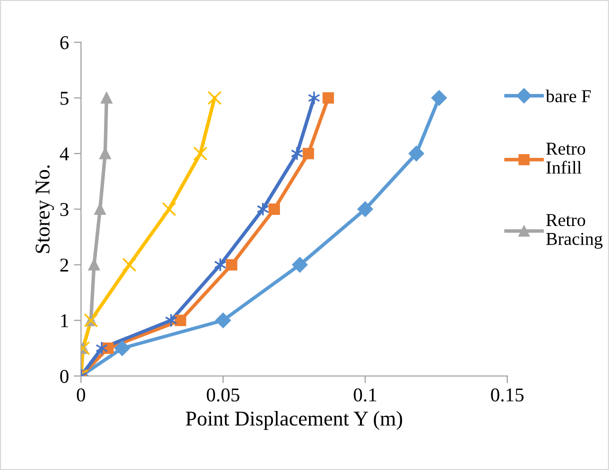 The width and height of the screenshot is (609, 470). What do you see at coordinates (574, 231) in the screenshot?
I see `legend-label: Retro Bracing` at bounding box center [574, 231].